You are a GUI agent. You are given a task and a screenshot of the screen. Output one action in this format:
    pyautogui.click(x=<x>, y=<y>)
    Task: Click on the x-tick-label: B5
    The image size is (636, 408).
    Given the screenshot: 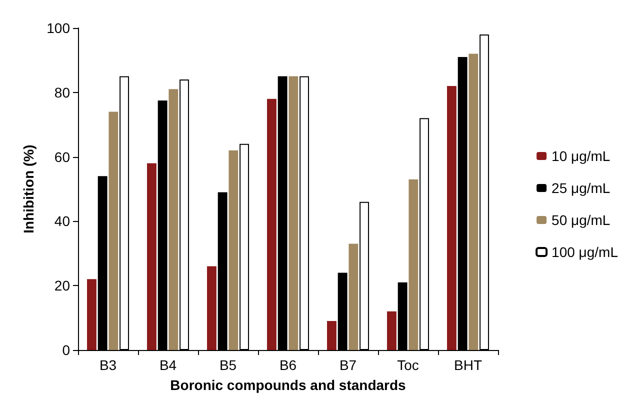 What is the action you would take?
    pyautogui.click(x=228, y=365)
    